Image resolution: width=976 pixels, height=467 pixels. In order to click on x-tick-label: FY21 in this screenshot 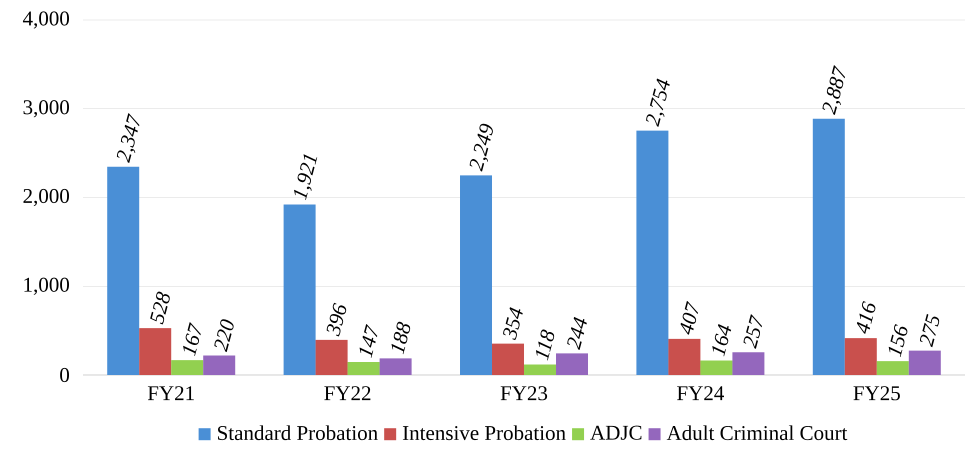, I will do `click(171, 393)`.